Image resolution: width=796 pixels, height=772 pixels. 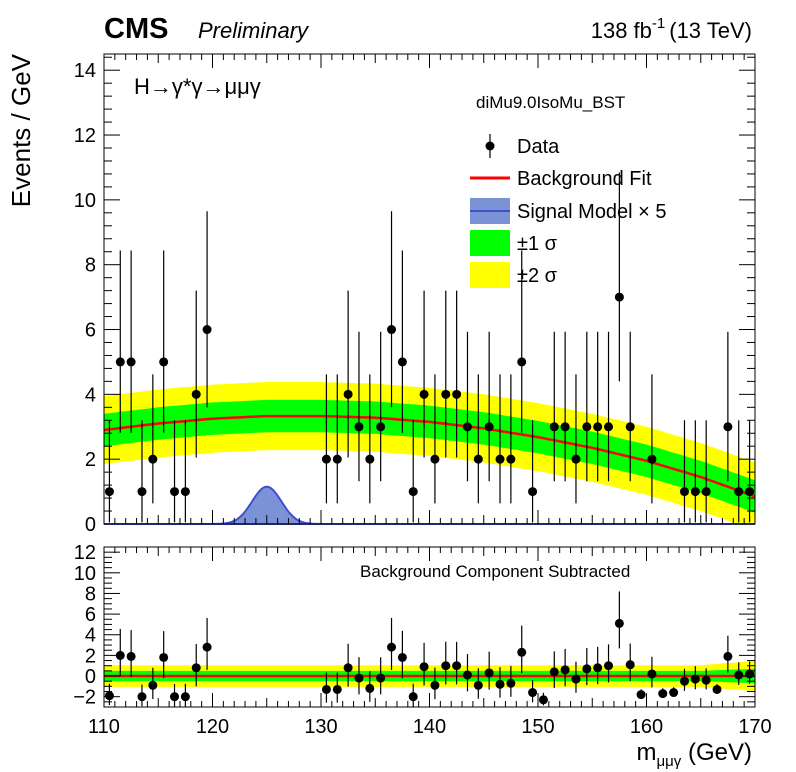 What do you see at coordinates (584, 179) in the screenshot?
I see `legend-background-label: Background Fit` at bounding box center [584, 179].